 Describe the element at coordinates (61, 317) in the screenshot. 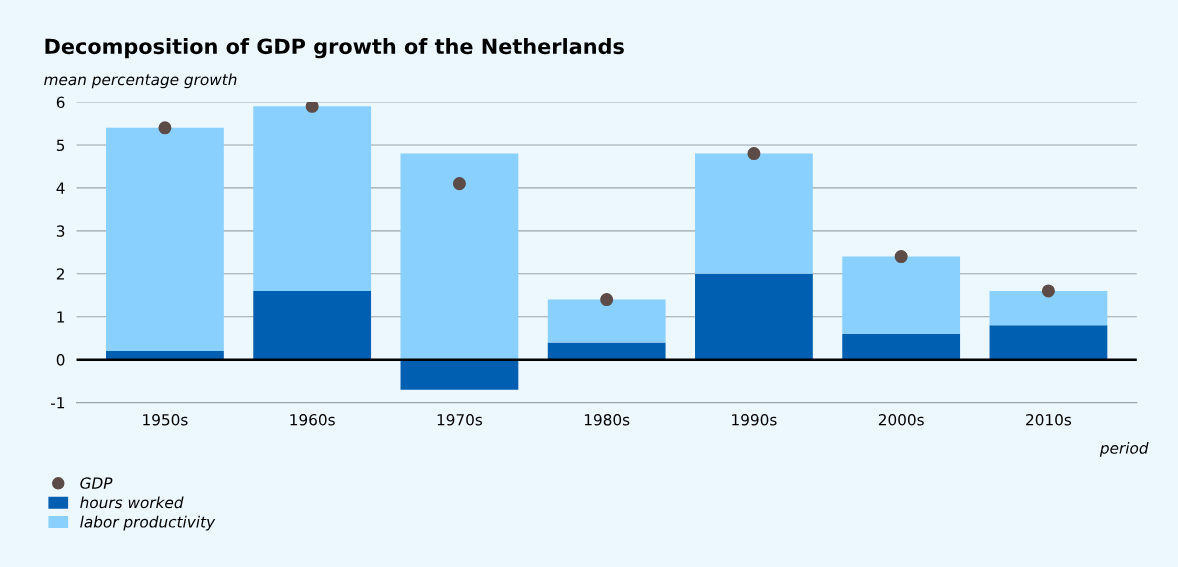

I see `y-tick-label: 1` at that location.